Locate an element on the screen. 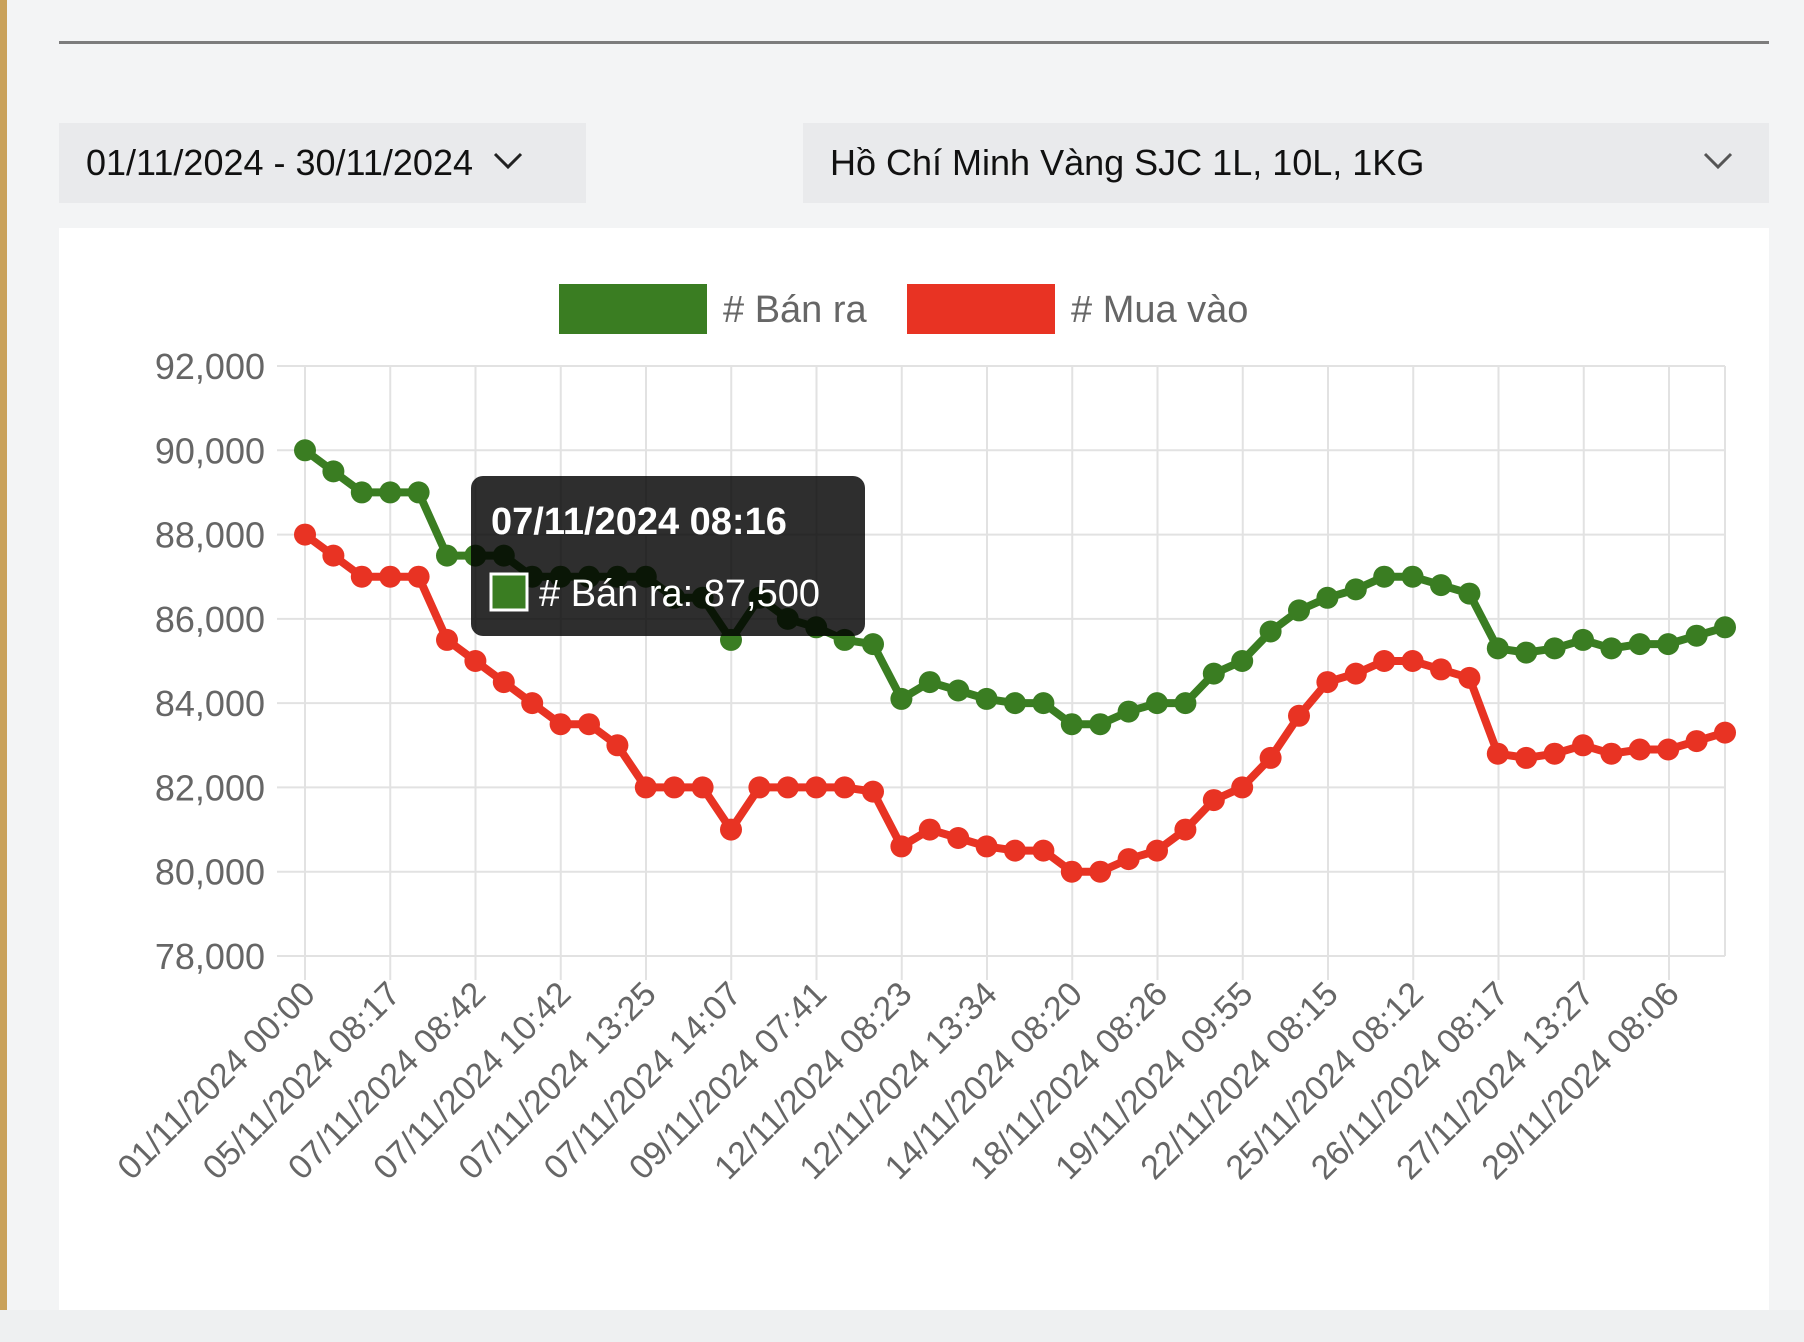  product-value: Hồ Chí Minh Vàng SJC 1L, 10L, 1KG is located at coordinates (1127, 162).